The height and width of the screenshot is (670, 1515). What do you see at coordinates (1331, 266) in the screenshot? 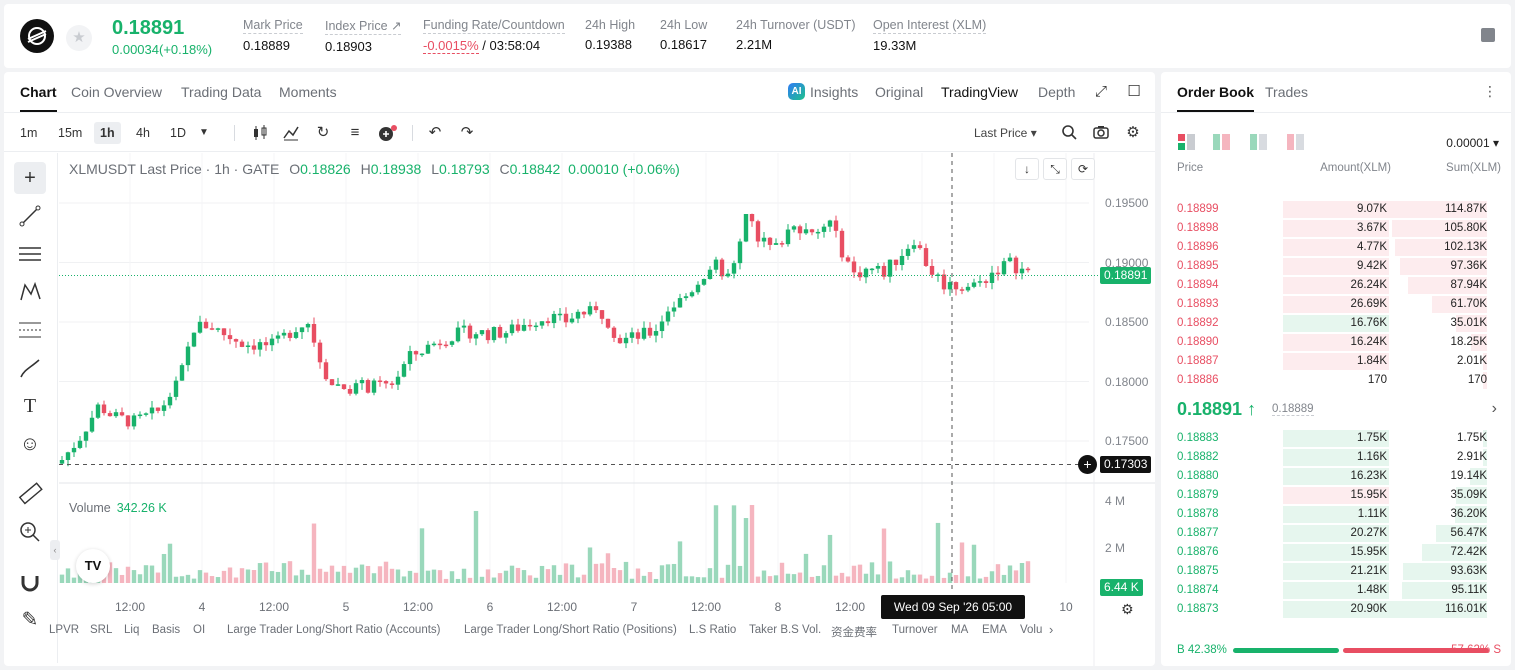
I see `ask-row: 0.18895 9.42K 97.36K` at bounding box center [1331, 266].